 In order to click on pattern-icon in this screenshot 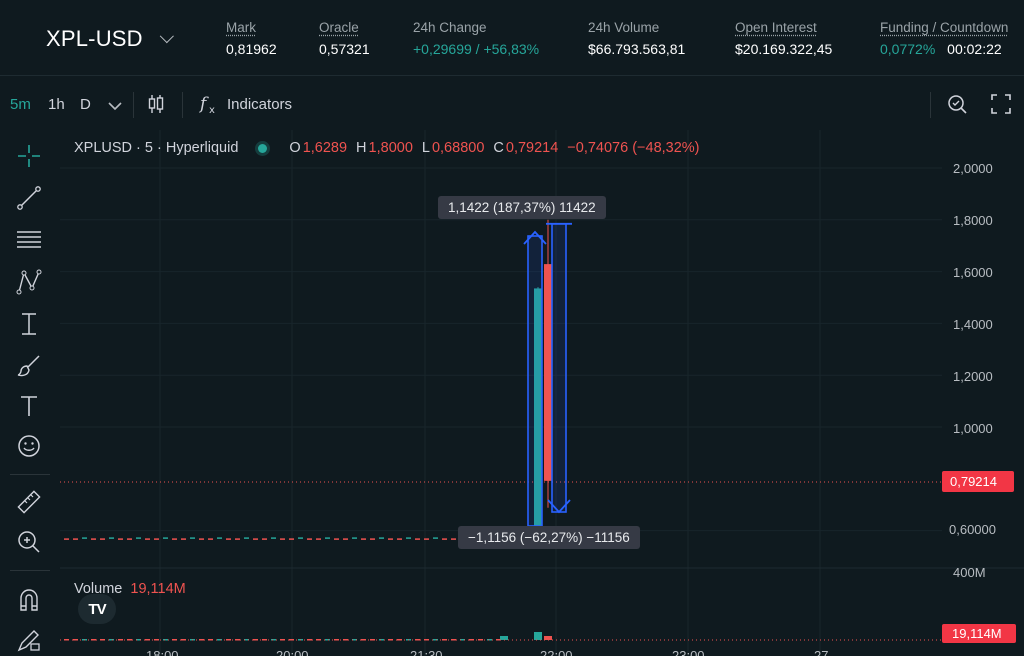, I will do `click(29, 282)`.